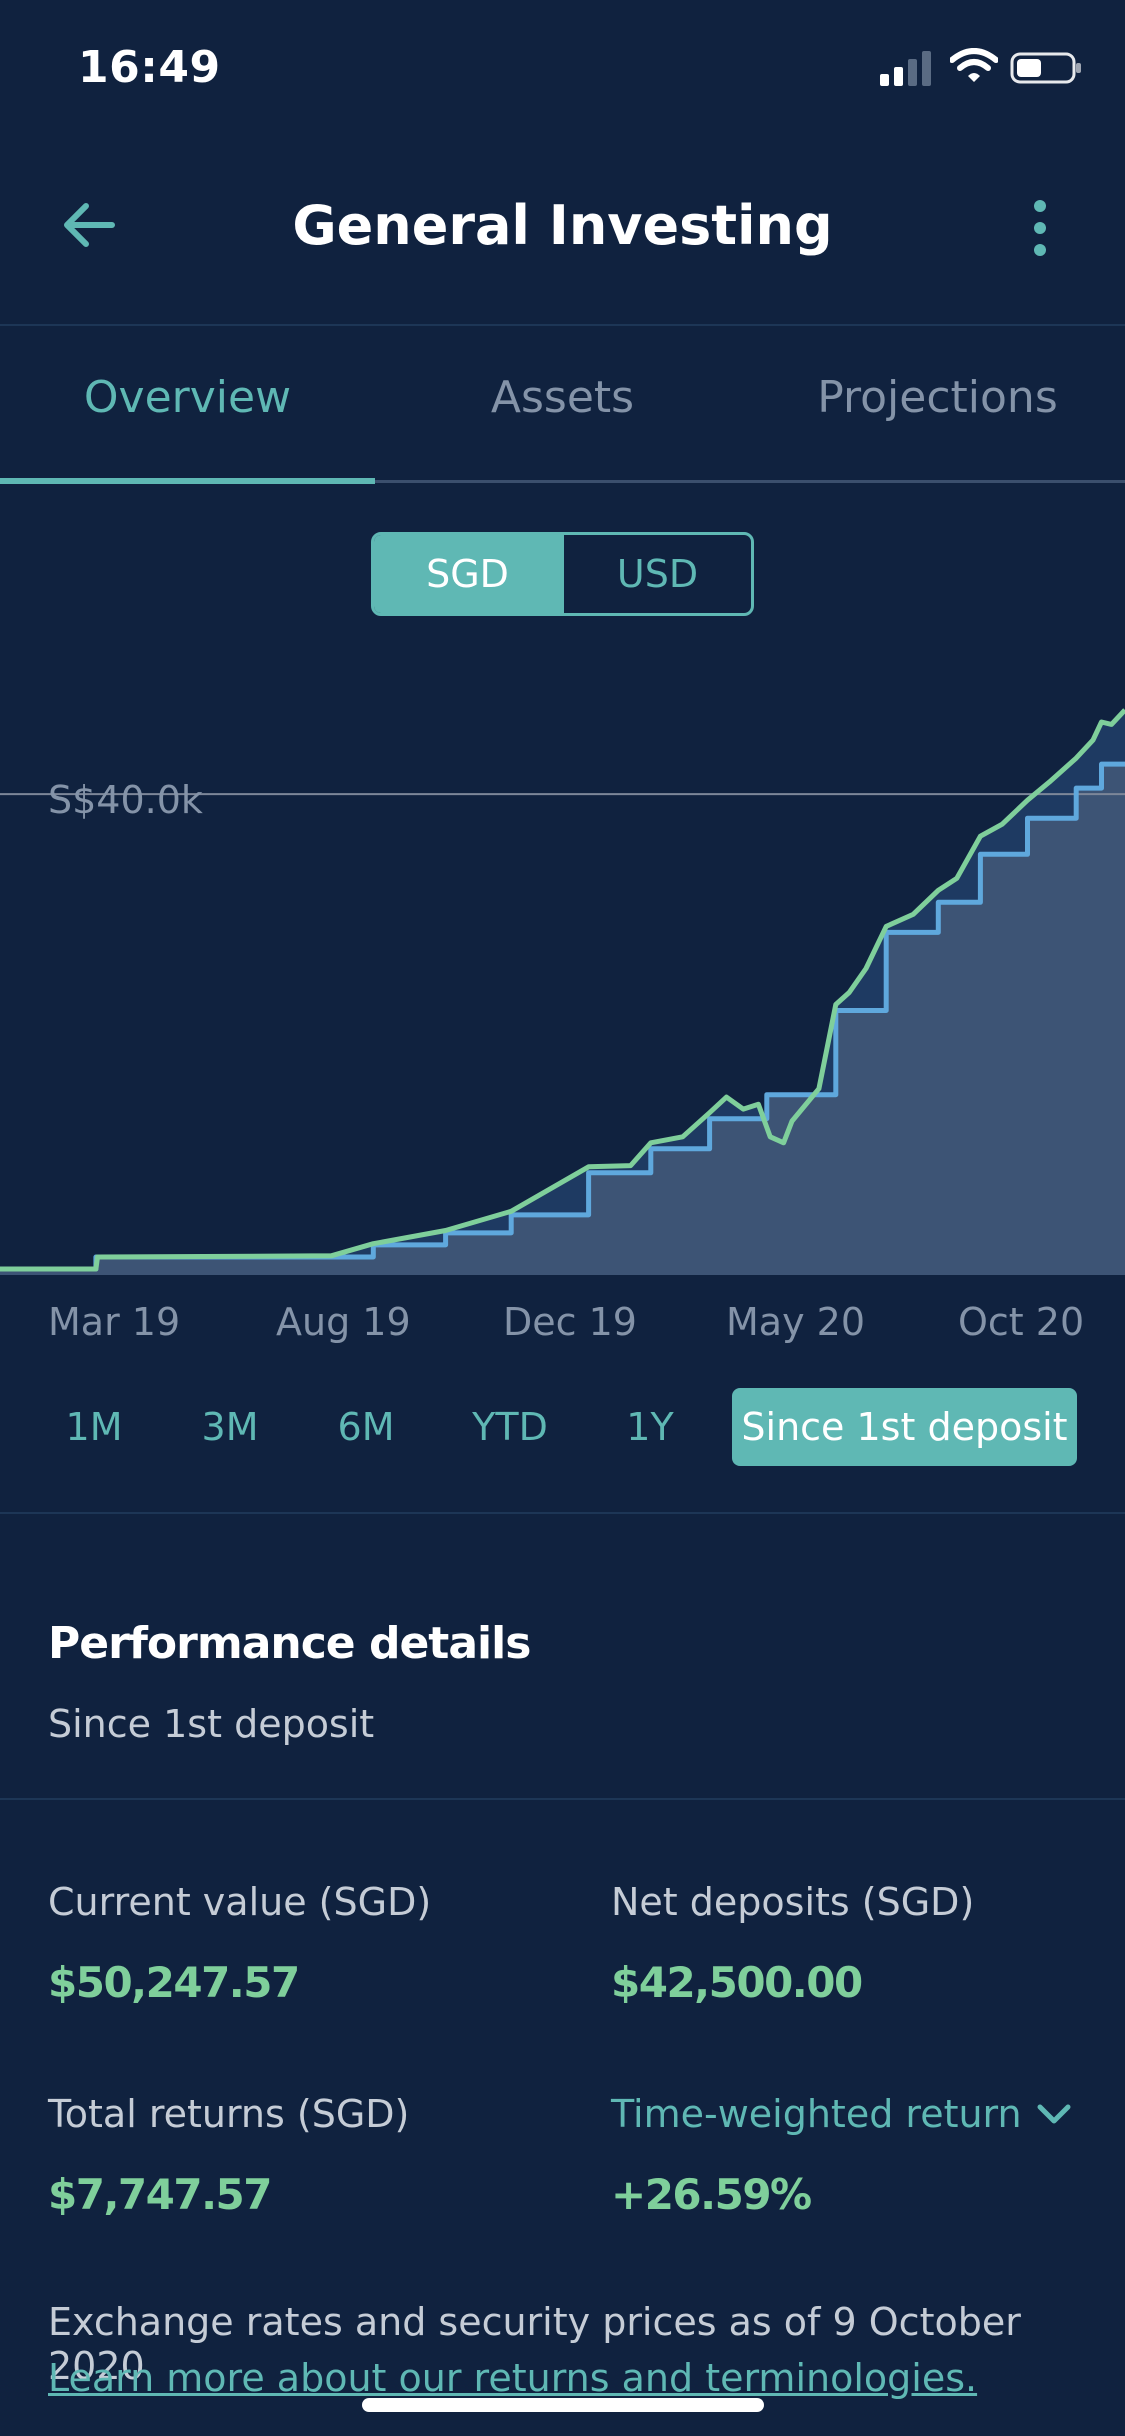 The image size is (1125, 2436). What do you see at coordinates (562, 481) in the screenshot?
I see `tabs-divider` at bounding box center [562, 481].